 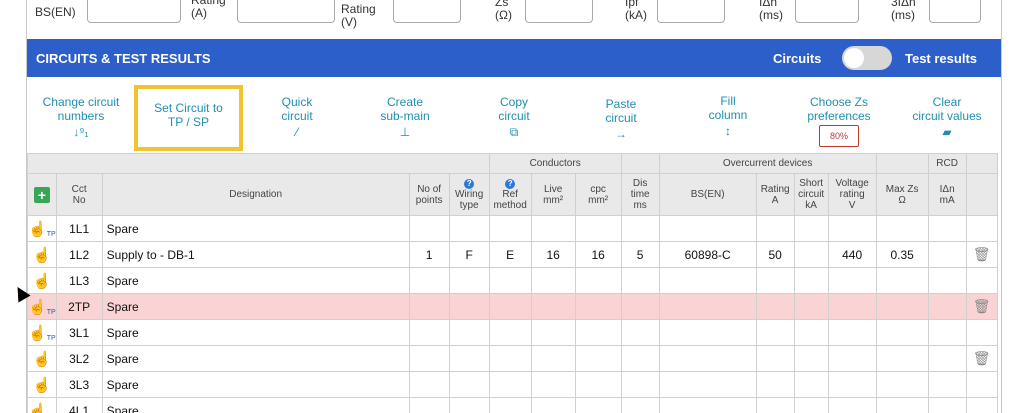 I want to click on add-circuit-button: +, so click(x=41, y=194).